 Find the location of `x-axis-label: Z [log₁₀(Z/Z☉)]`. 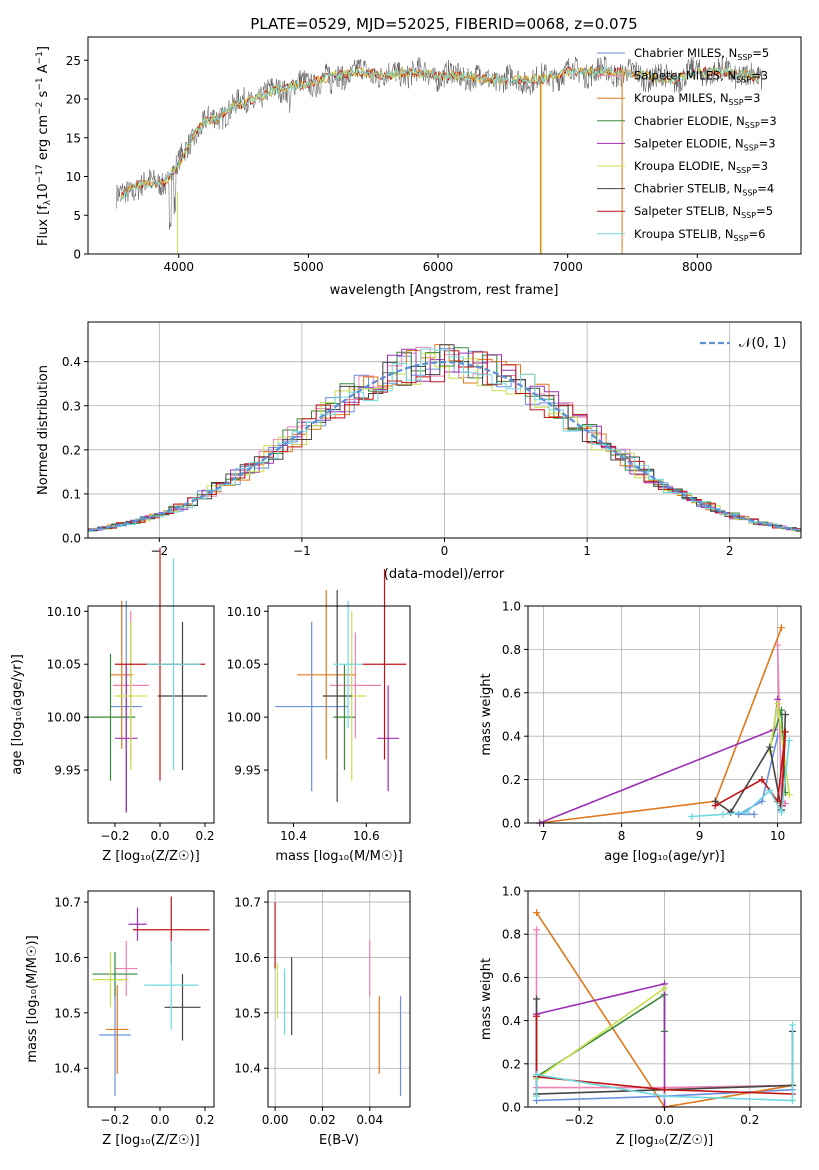

x-axis-label: Z [log₁₀(Z/Z☉)] is located at coordinates (150, 856).